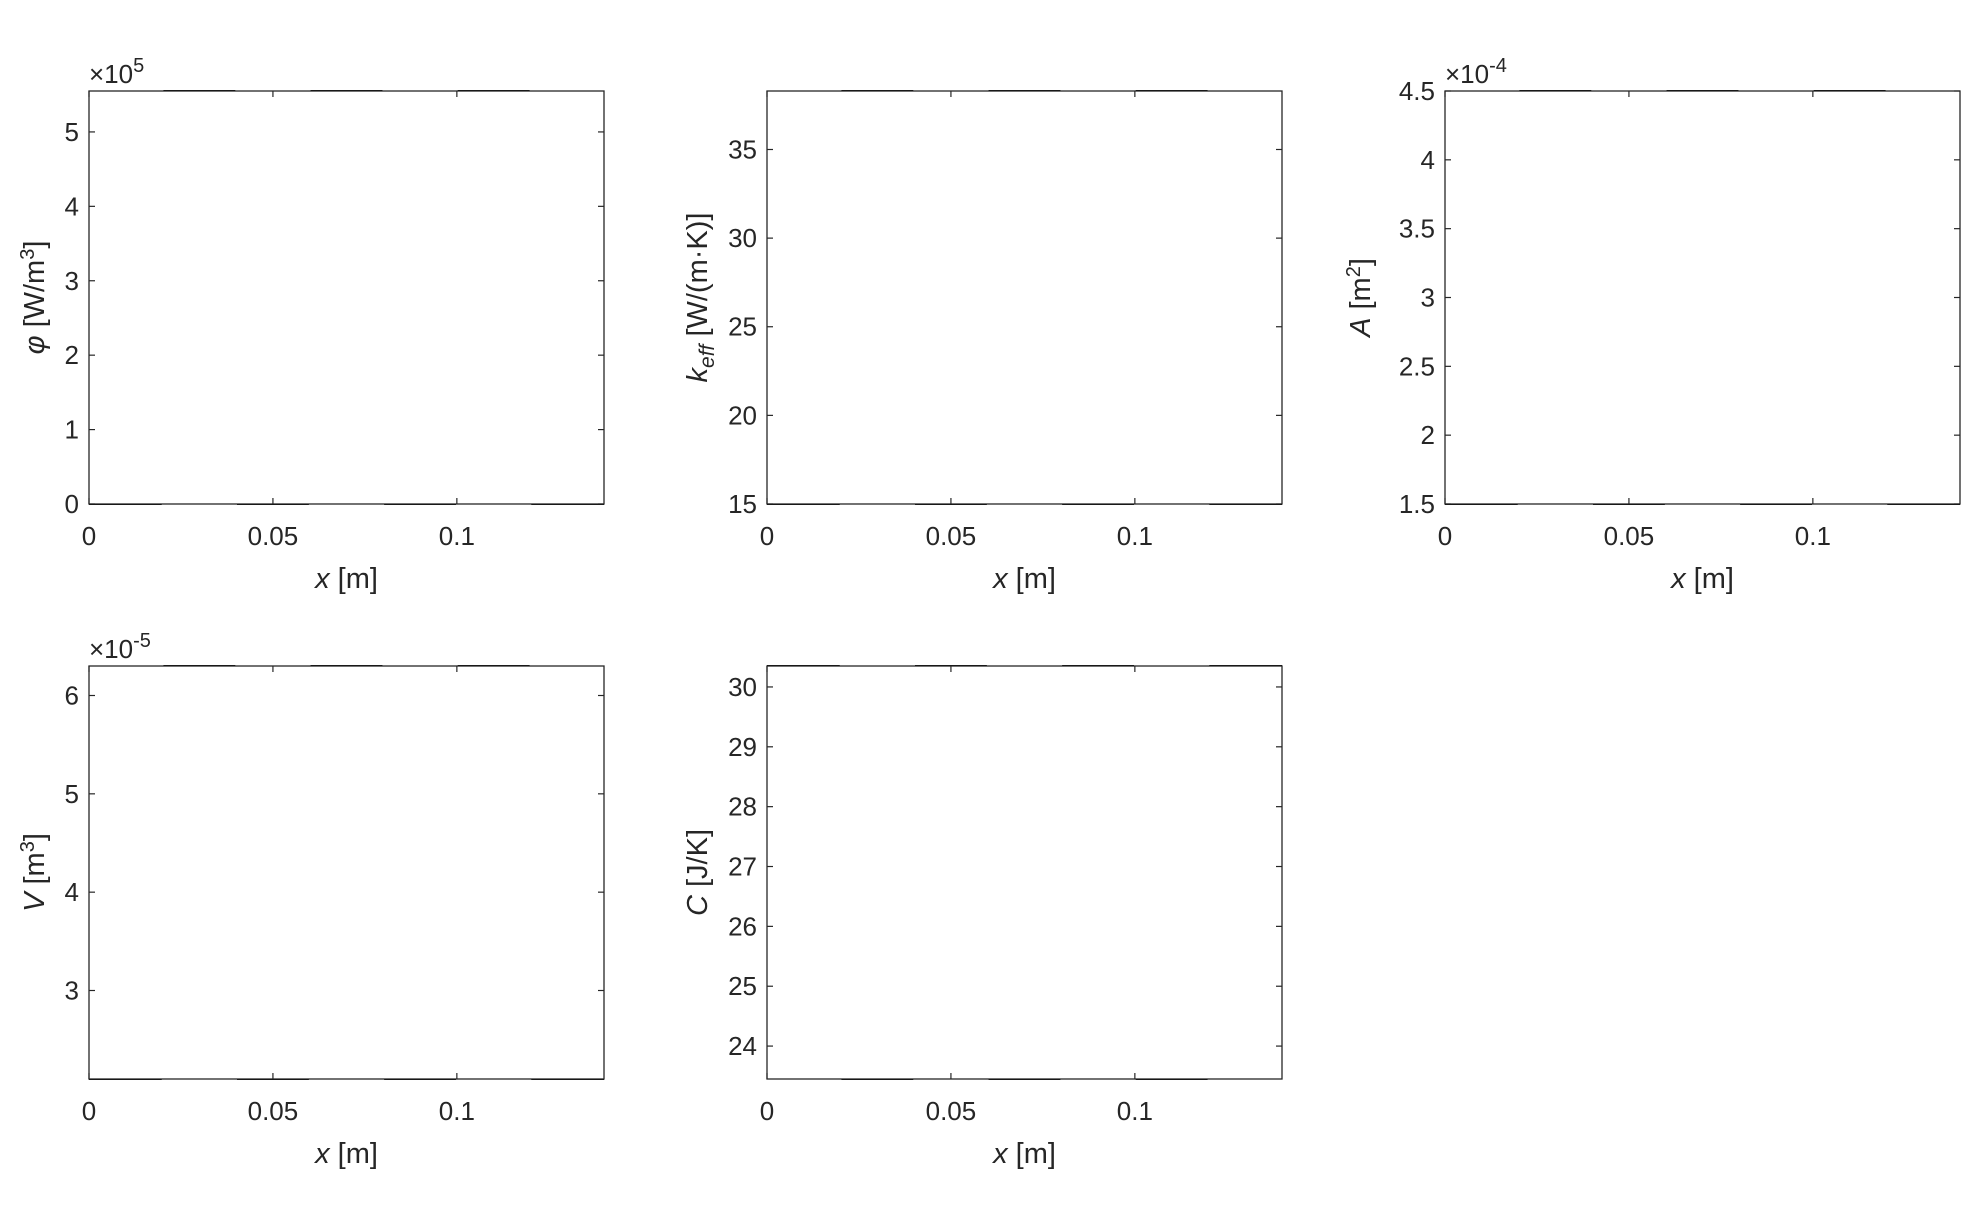  Describe the element at coordinates (72, 430) in the screenshot. I see `y-tick-label: 1` at that location.